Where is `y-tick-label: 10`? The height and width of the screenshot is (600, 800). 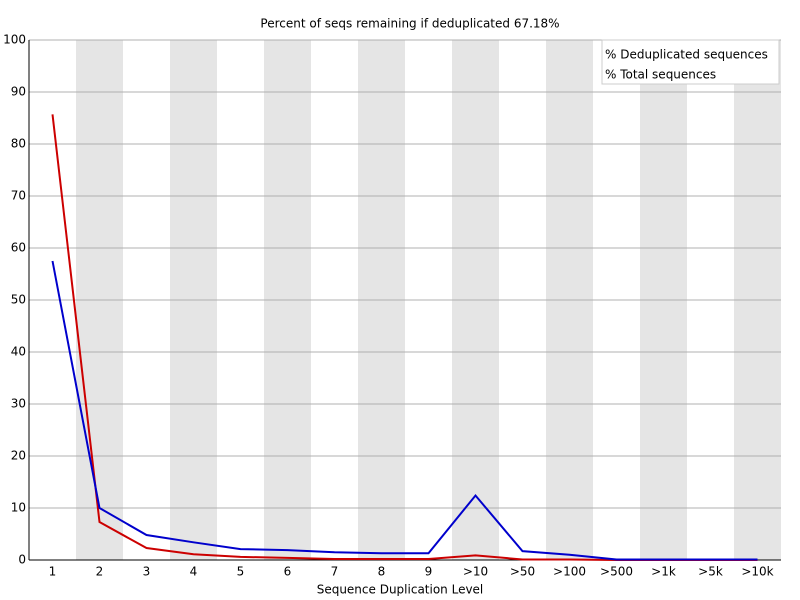
y-tick-label: 10 is located at coordinates (18, 508).